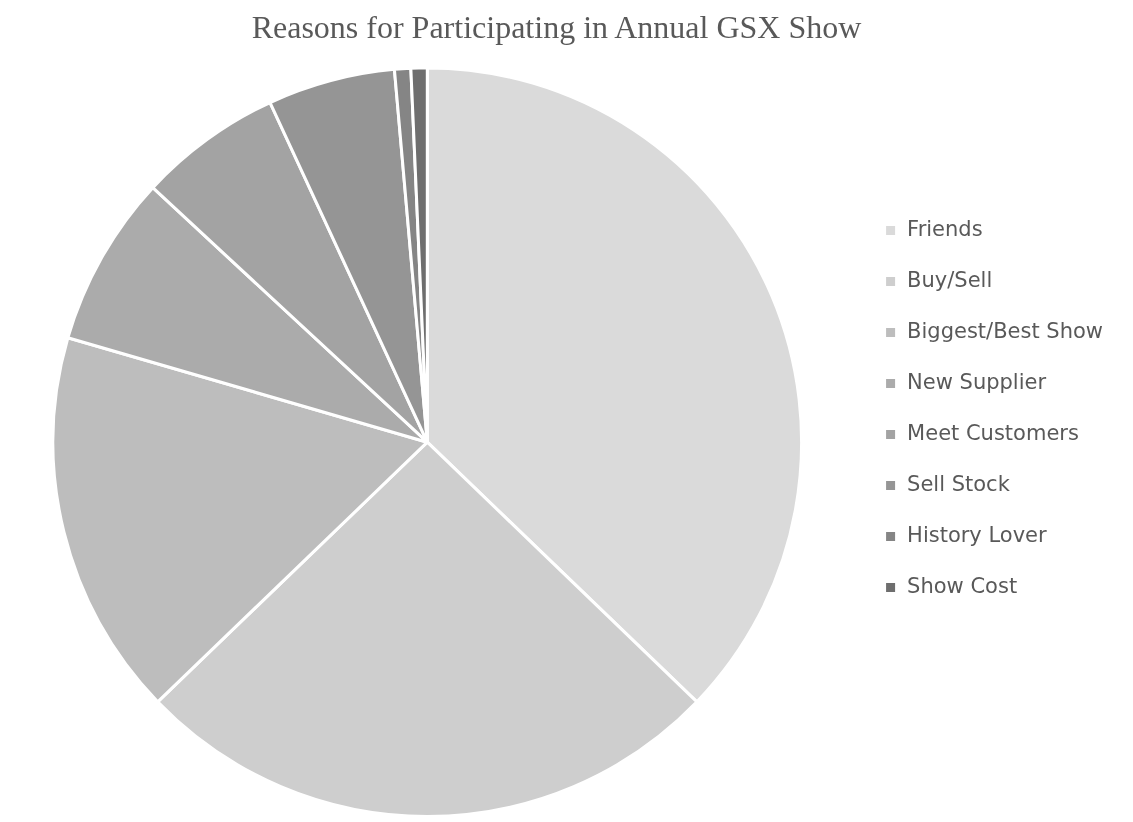  I want to click on chart-title: Reasons for Participating in Annual GSX Show, so click(556, 26).